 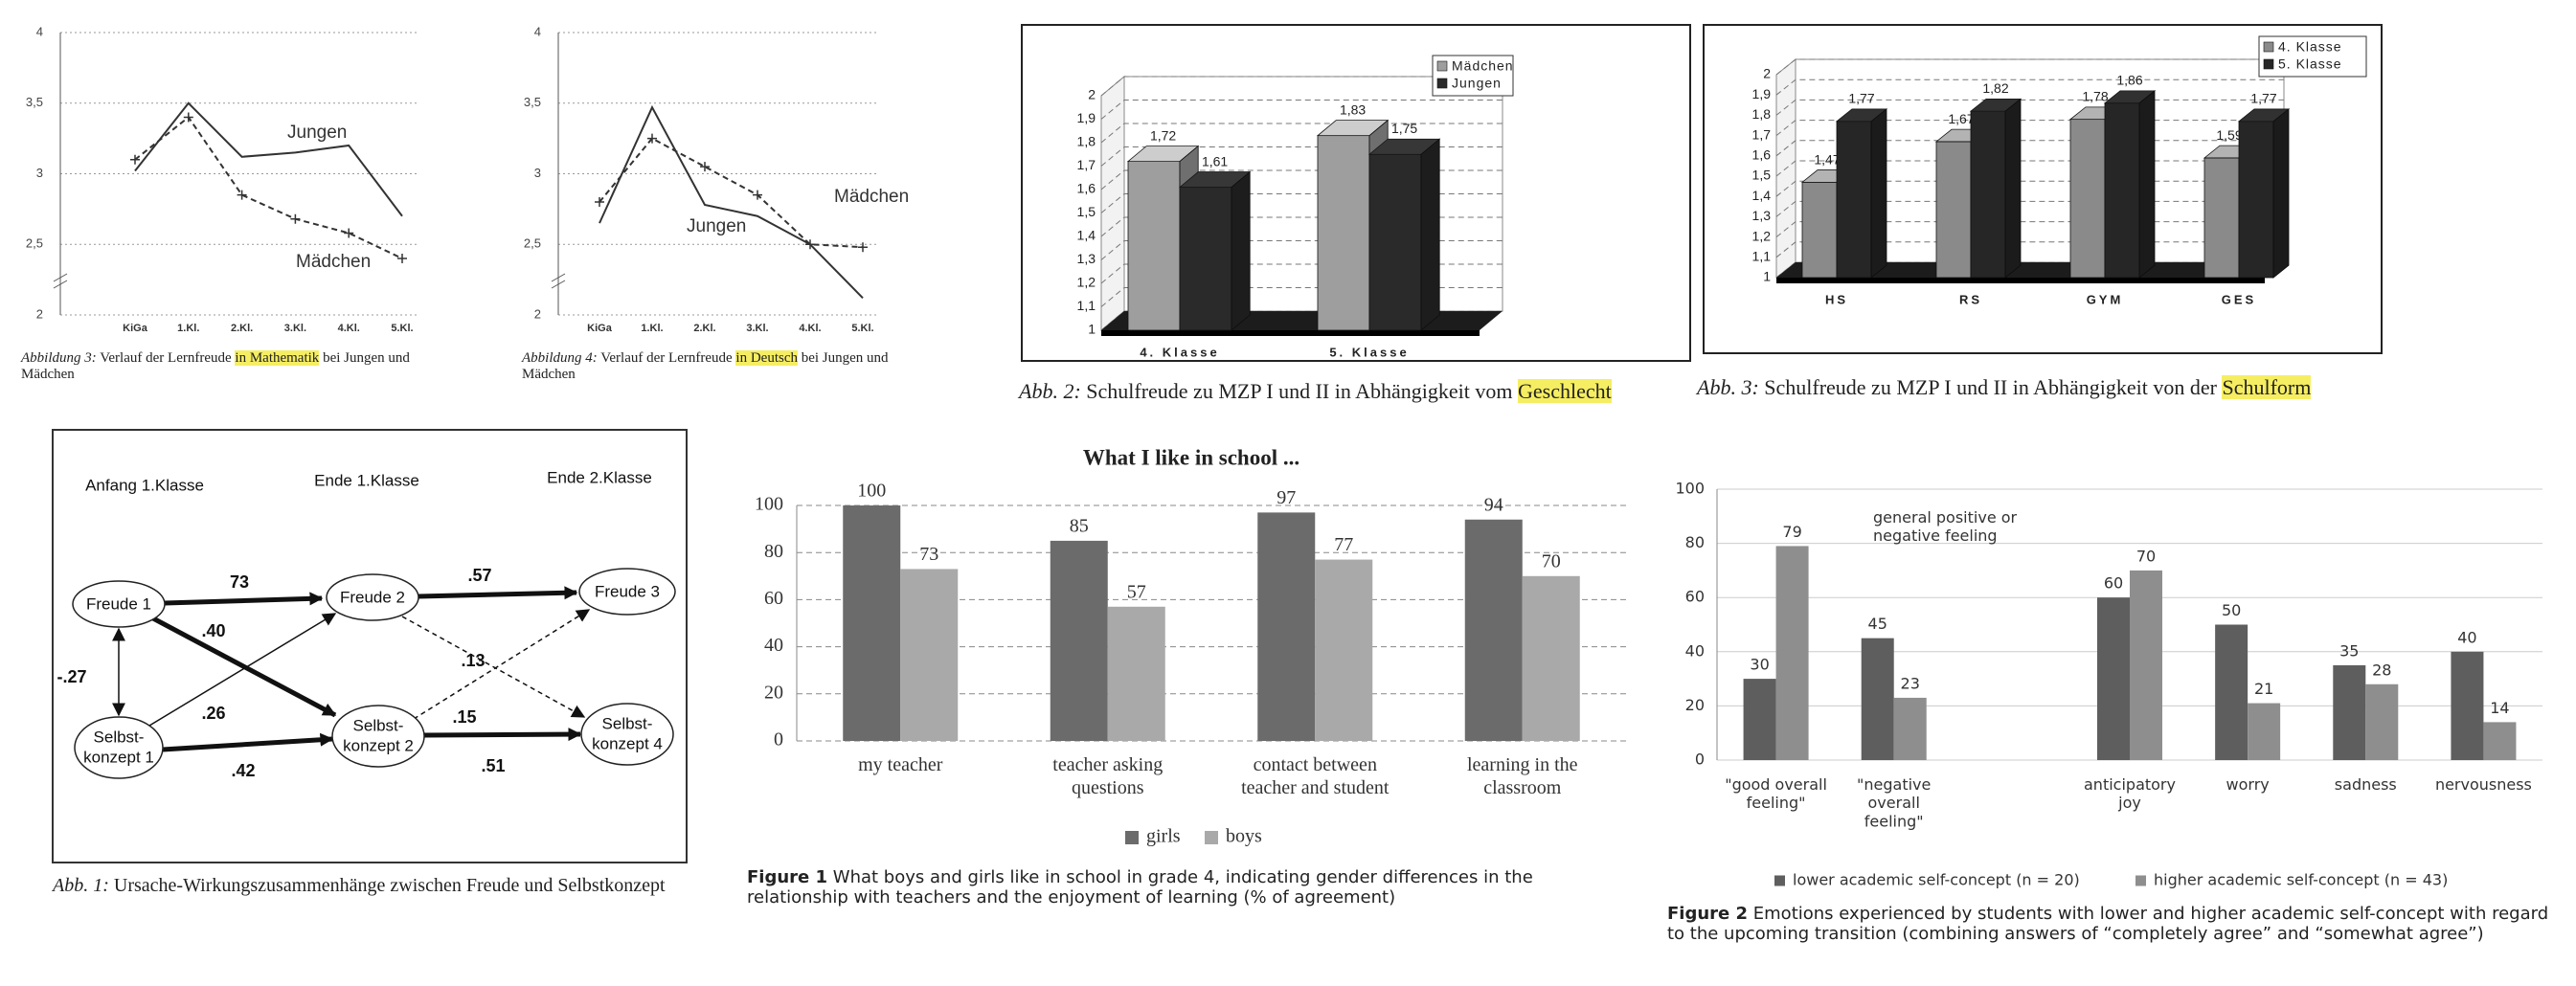 I want to click on text-line: nervousness, so click(x=2483, y=784).